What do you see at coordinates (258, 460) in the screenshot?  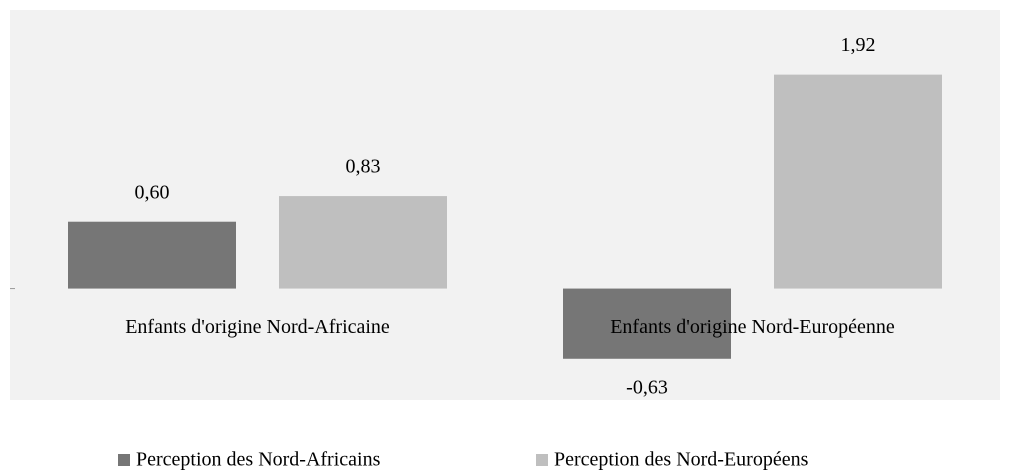 I see `legend-label: Perception des Nord-Africains` at bounding box center [258, 460].